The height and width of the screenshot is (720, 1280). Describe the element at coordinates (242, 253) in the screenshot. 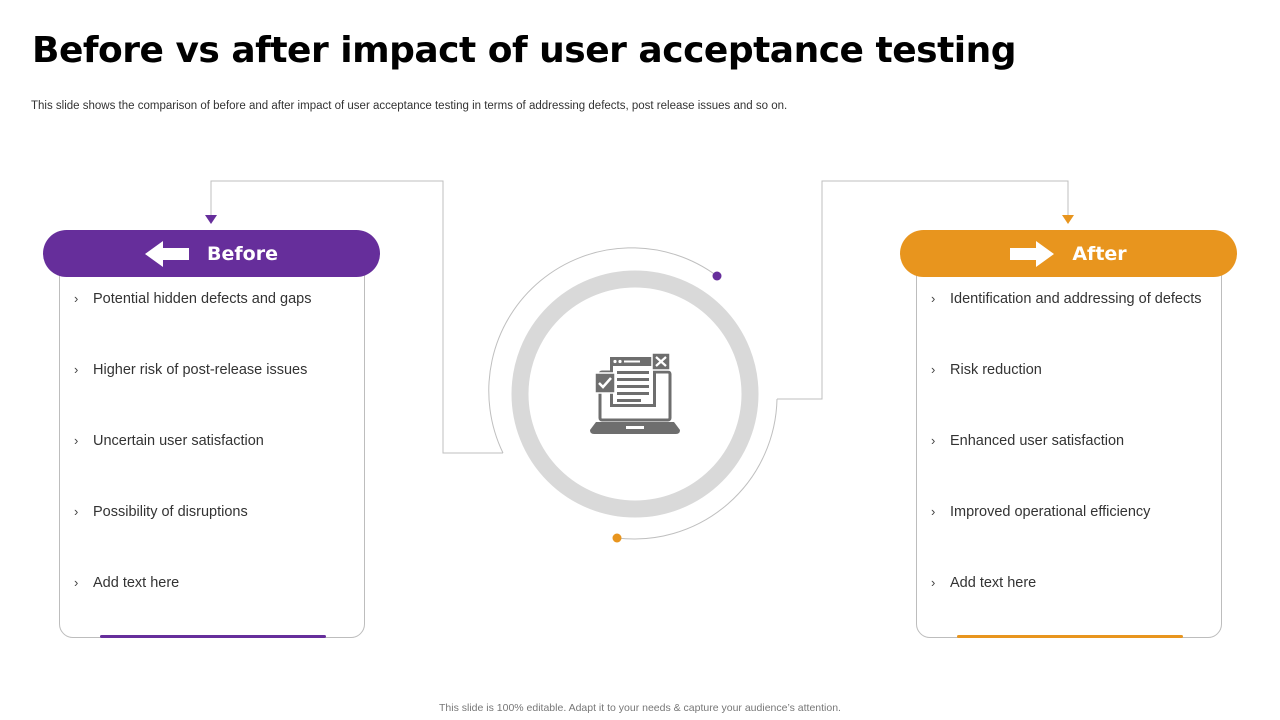

I see `before-header-label: Before` at that location.